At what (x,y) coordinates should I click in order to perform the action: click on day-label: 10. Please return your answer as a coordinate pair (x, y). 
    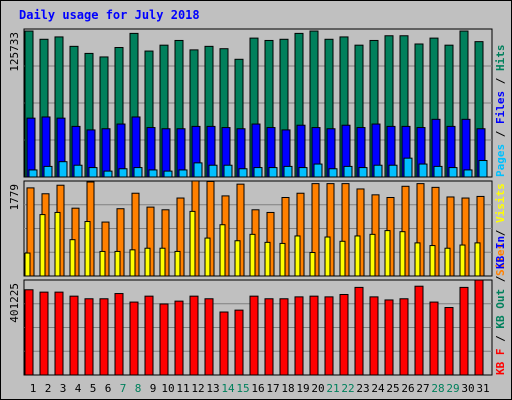
    Looking at the image, I should click on (167, 388).